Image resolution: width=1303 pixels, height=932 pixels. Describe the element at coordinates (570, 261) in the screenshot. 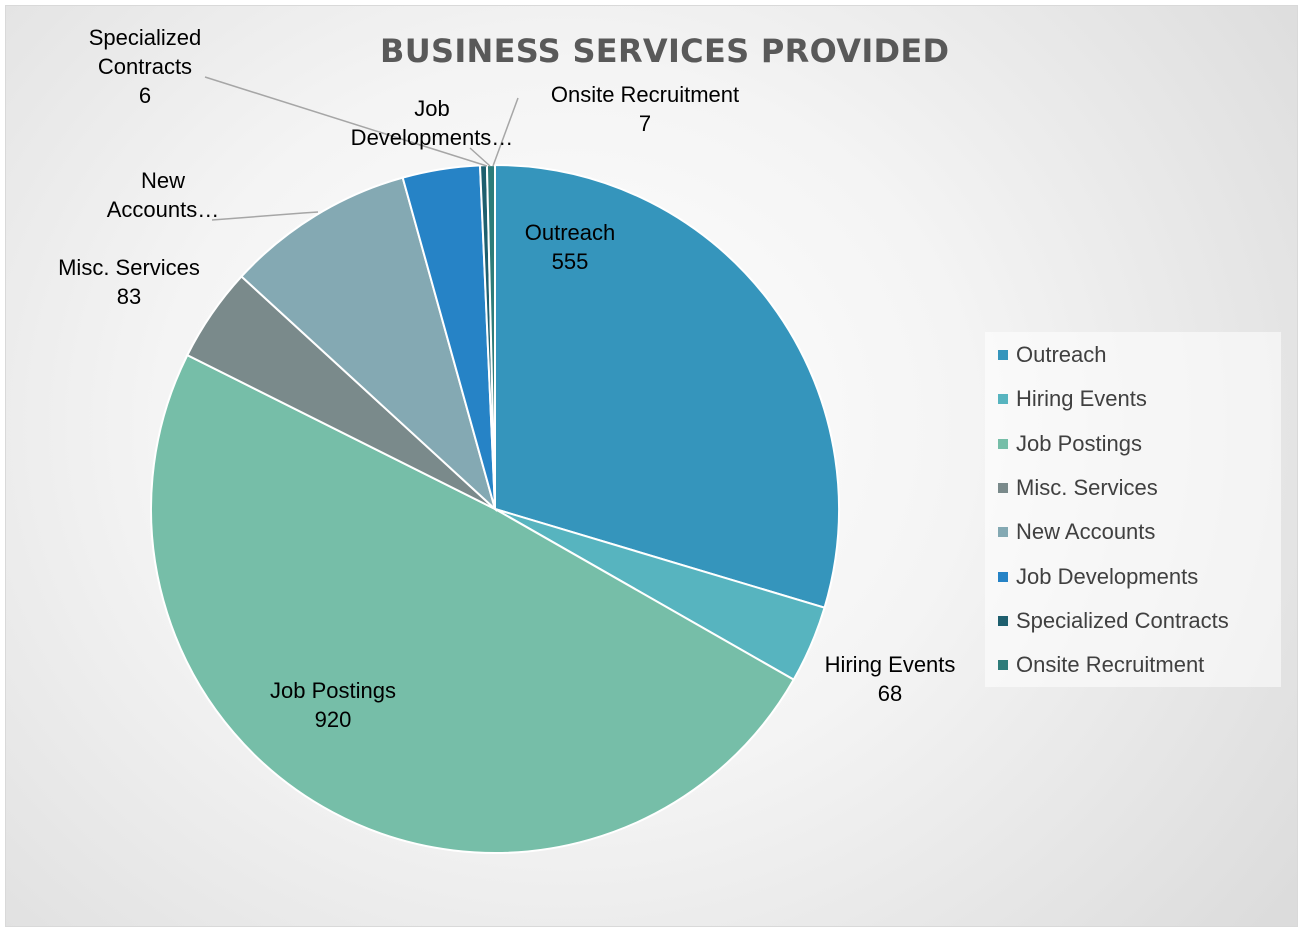

I see `label-value: 555` at that location.